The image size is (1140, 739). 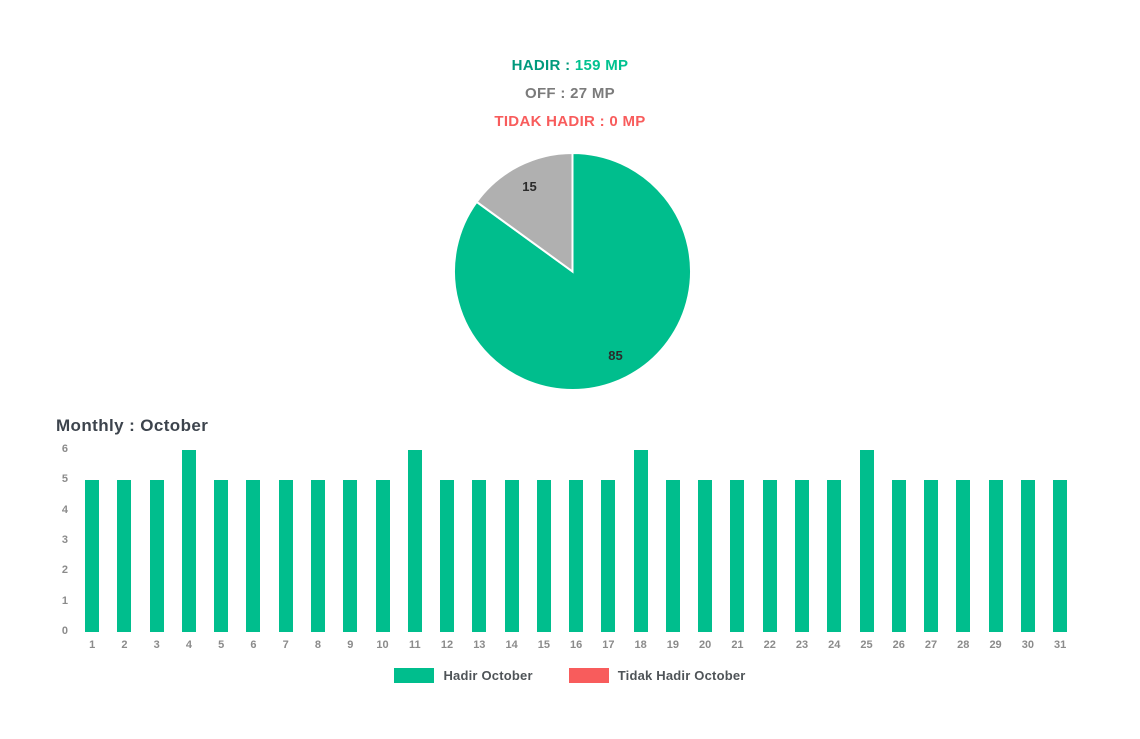 I want to click on bar-slot-day-20: 20, so click(x=705, y=552).